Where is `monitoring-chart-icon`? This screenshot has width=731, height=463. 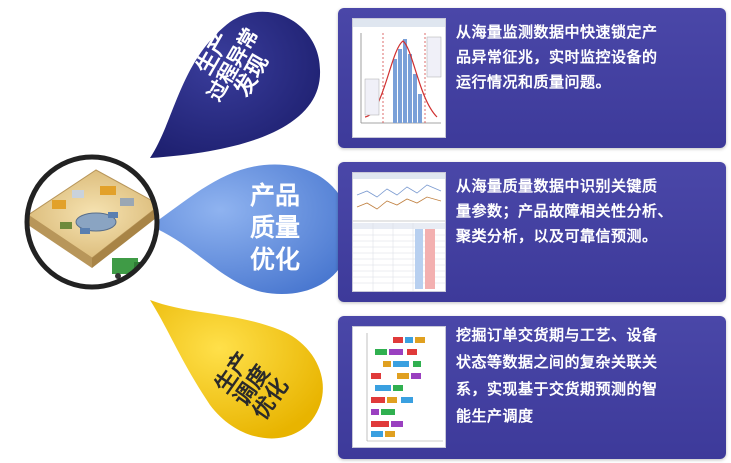
monitoring-chart-icon is located at coordinates (399, 71).